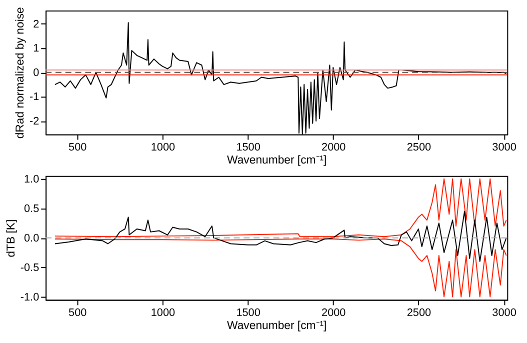 Image resolution: width=527 pixels, height=343 pixels. I want to click on y-tick-label: 1.0, so click(32, 179).